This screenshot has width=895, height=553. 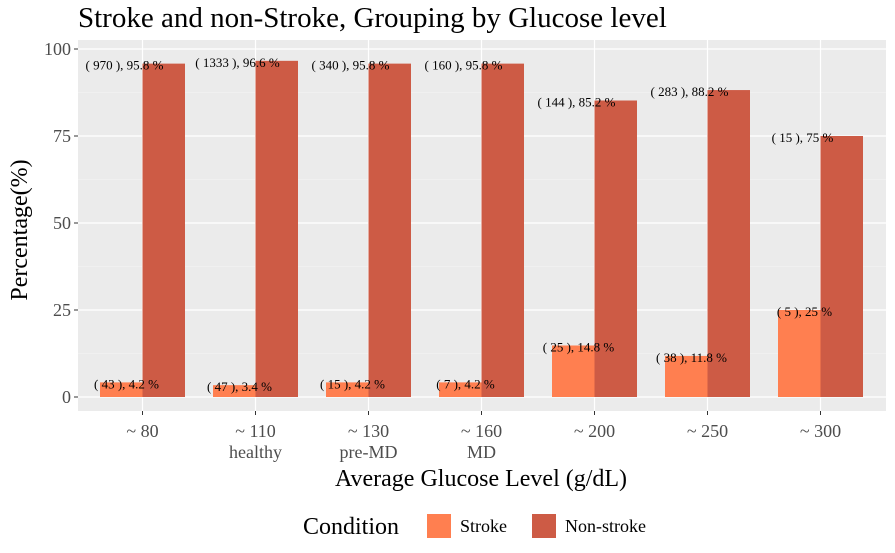 What do you see at coordinates (439, 526) in the screenshot?
I see `legend-swatch-stroke` at bounding box center [439, 526].